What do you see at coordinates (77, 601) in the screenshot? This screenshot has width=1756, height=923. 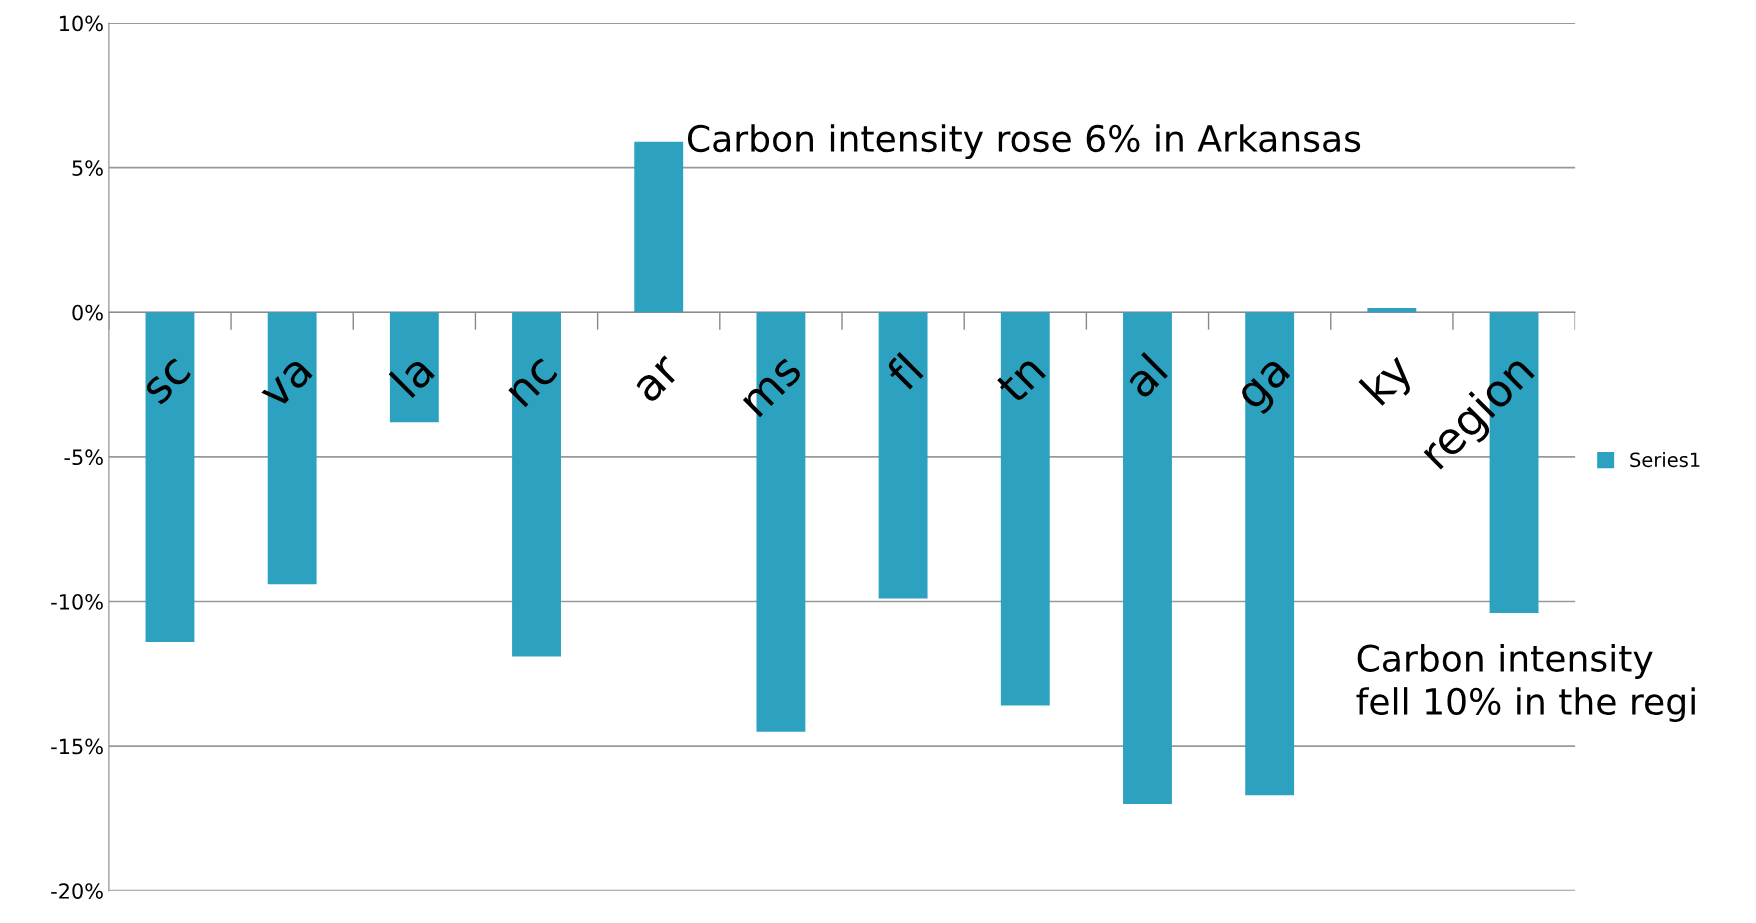 I see `y-tick-label: -10%` at bounding box center [77, 601].